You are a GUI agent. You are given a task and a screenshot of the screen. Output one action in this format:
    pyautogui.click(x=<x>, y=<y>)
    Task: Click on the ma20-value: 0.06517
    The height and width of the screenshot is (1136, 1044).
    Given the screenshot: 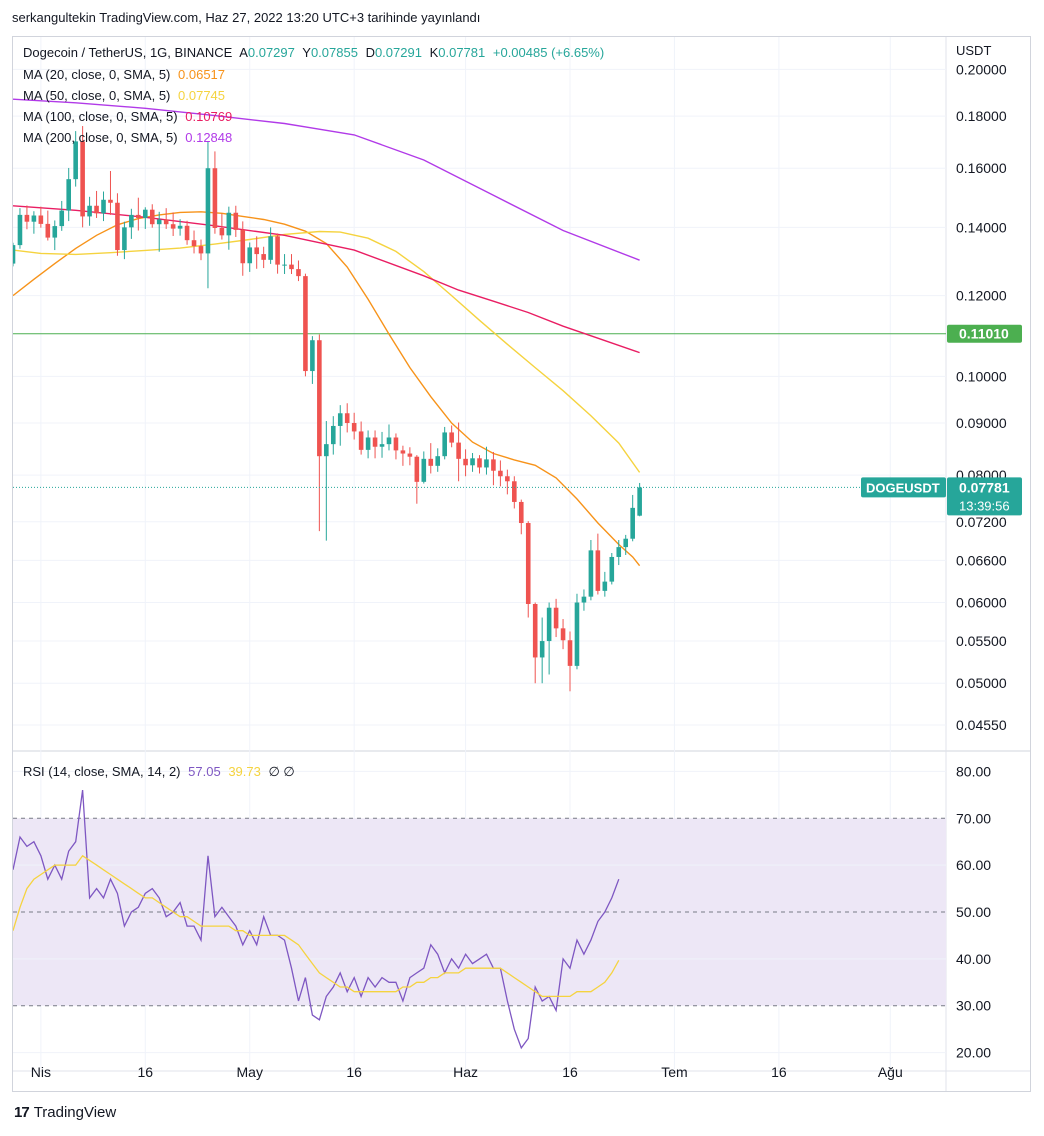 What is the action you would take?
    pyautogui.click(x=202, y=74)
    